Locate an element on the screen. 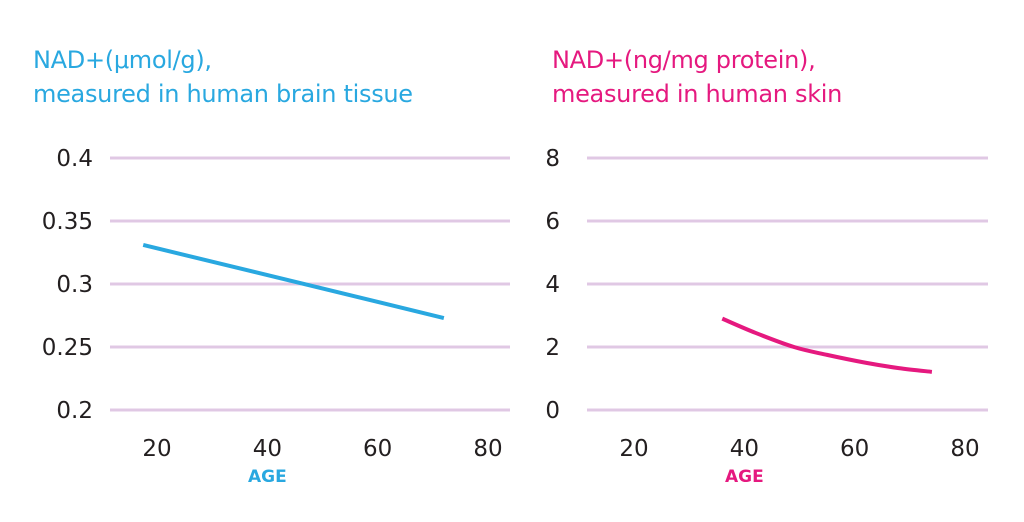 This screenshot has width=1024, height=522. brain-x-tick-label: 80 is located at coordinates (487, 449).